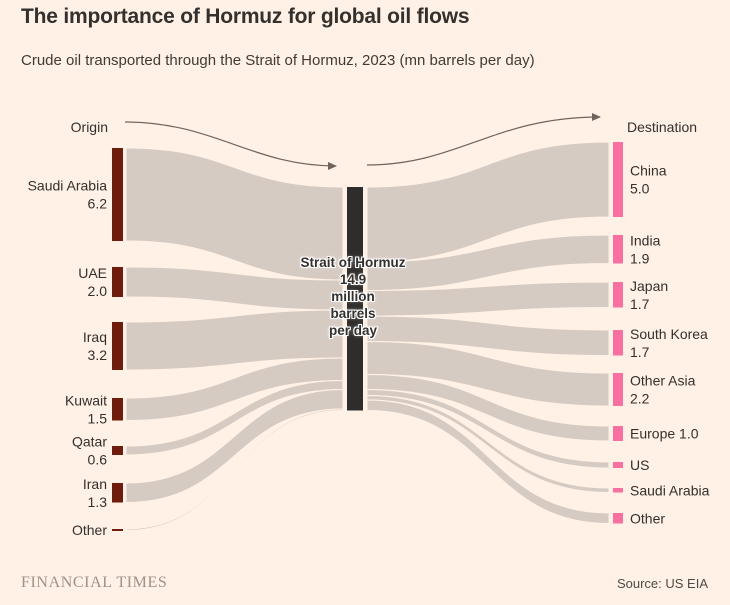 The width and height of the screenshot is (730, 605). I want to click on origin-label-kuwait: Kuwait, so click(86, 400).